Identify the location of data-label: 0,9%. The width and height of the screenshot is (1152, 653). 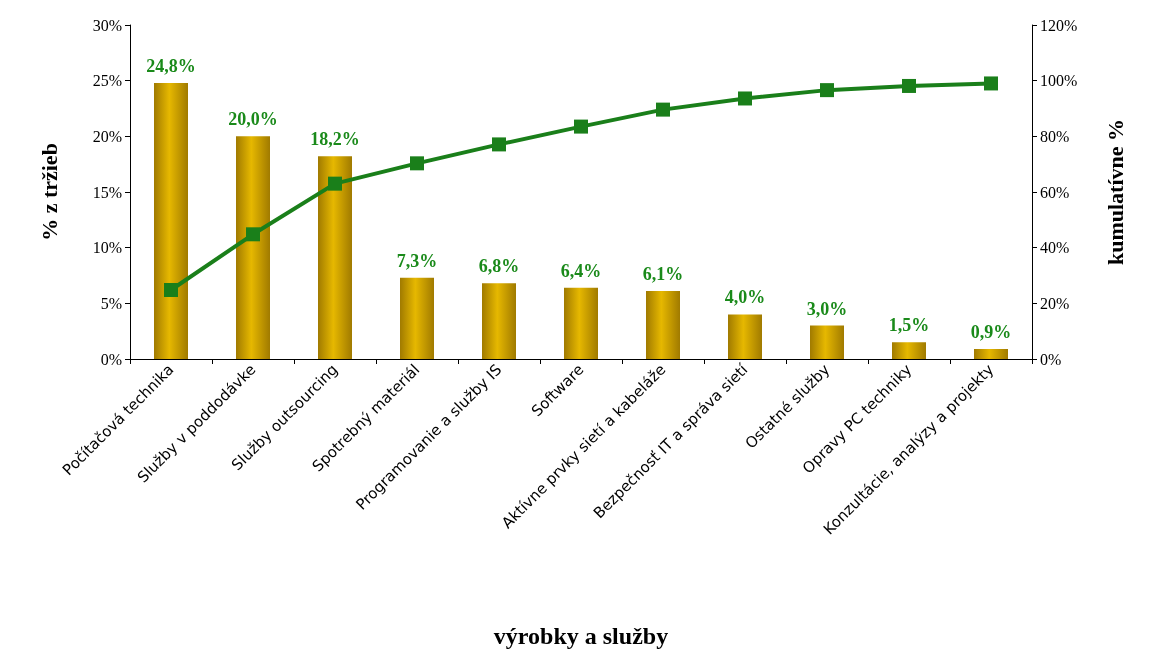
(991, 331).